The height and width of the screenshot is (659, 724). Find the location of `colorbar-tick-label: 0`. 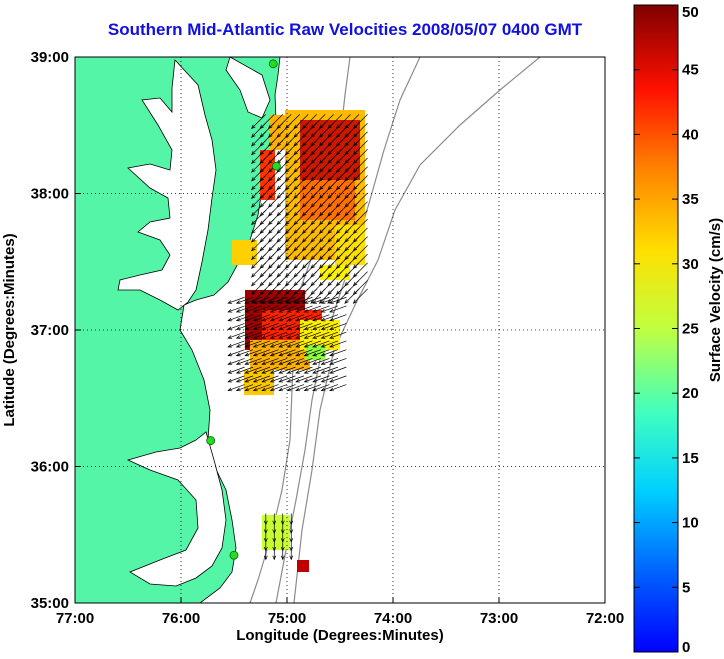

colorbar-tick-label: 0 is located at coordinates (686, 647).